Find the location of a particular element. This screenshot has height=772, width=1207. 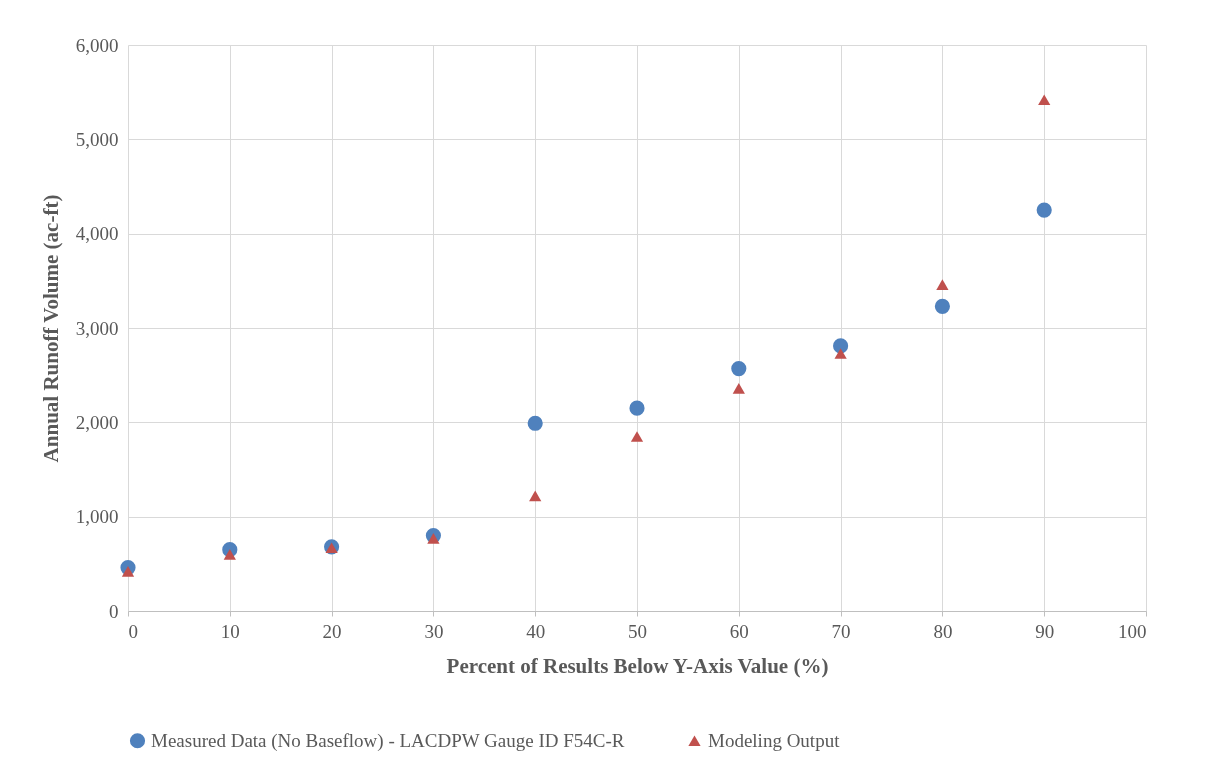

legend-label: Modeling Output is located at coordinates (774, 740).